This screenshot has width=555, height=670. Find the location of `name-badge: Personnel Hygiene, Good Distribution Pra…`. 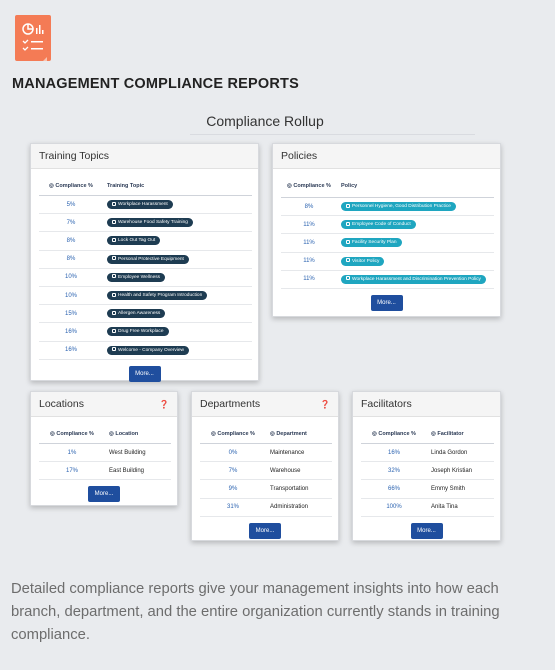

name-badge: Personnel Hygiene, Good Distribution Pra… is located at coordinates (398, 207).